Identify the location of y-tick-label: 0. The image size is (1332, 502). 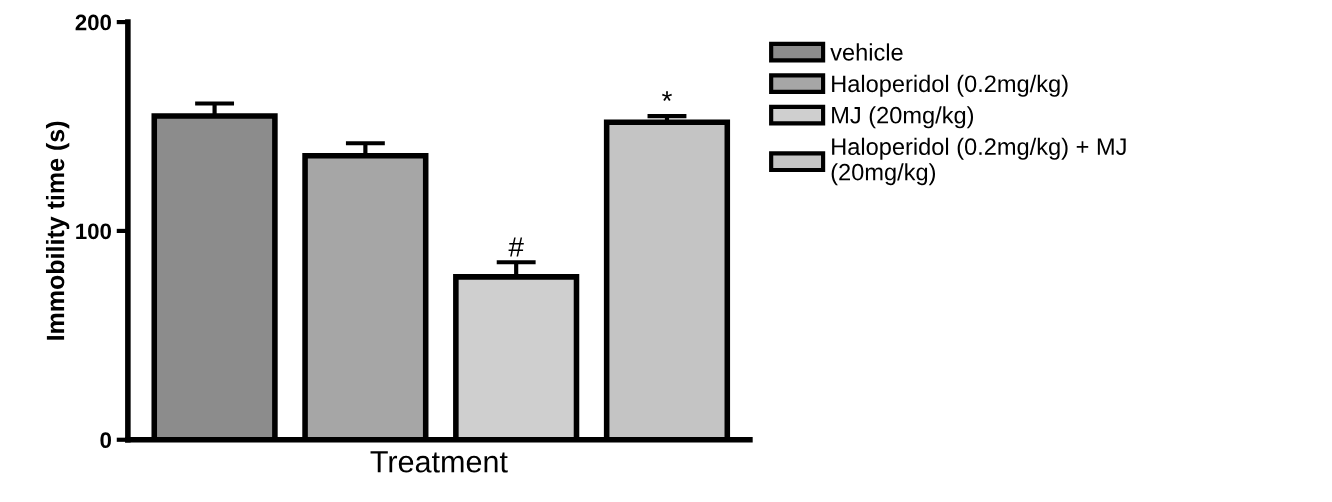
(105, 440).